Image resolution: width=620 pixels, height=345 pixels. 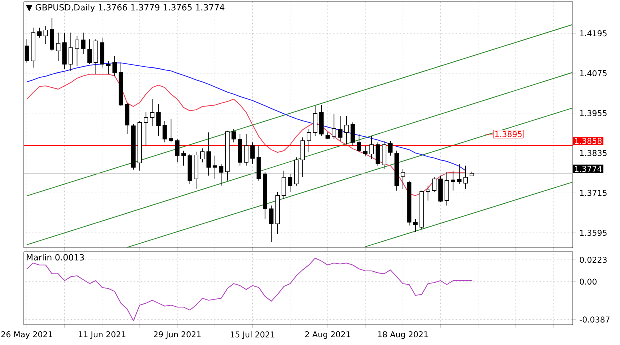 I want to click on y-tick-label: 1.3955, so click(x=593, y=113).